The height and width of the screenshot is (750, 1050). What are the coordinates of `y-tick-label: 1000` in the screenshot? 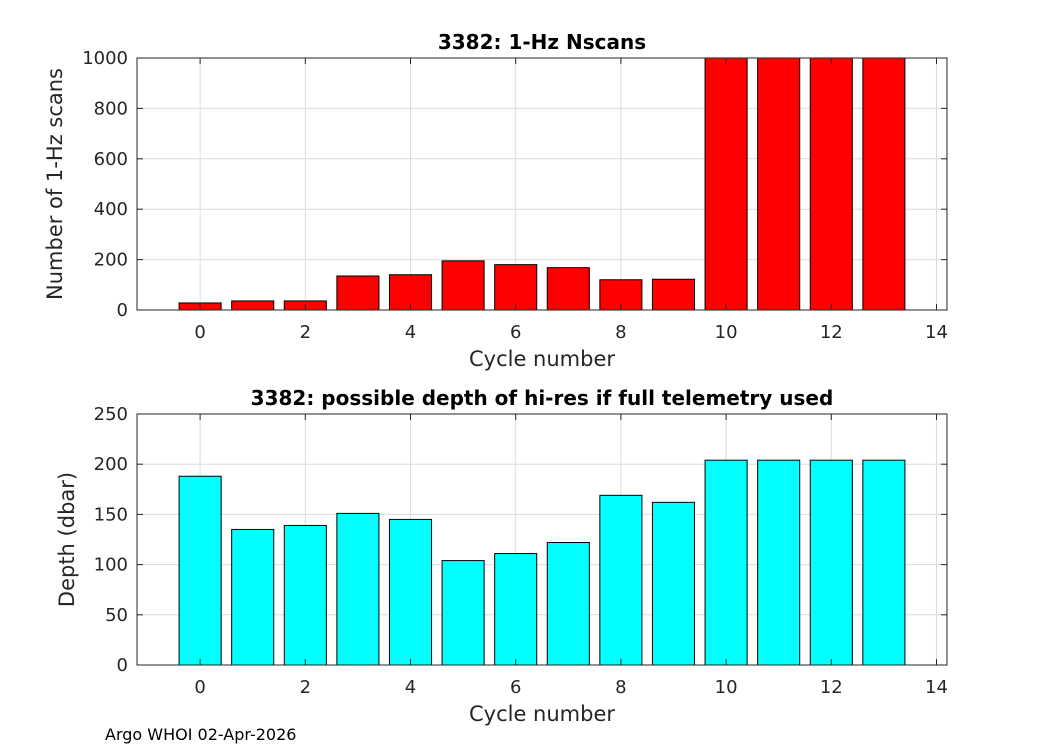 It's located at (105, 58).